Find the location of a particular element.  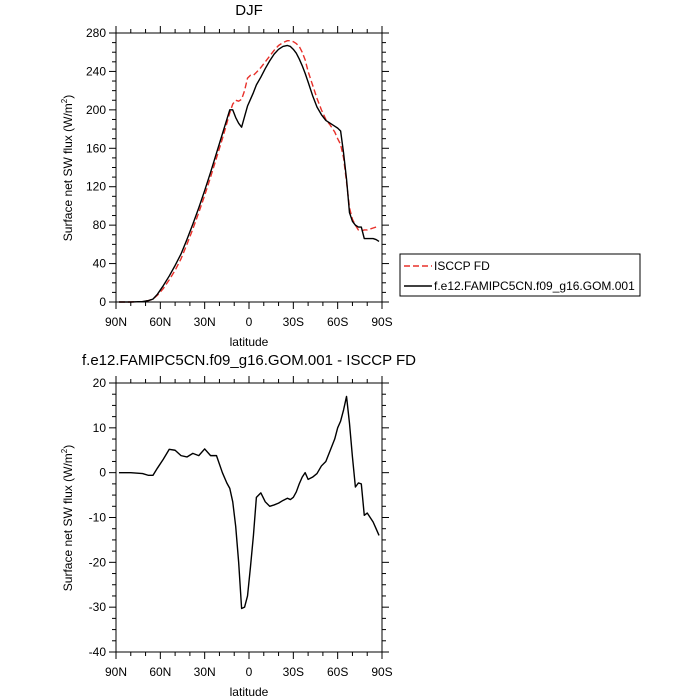

bottom-y-axis-label-superscript: 2 is located at coordinates (64, 450).